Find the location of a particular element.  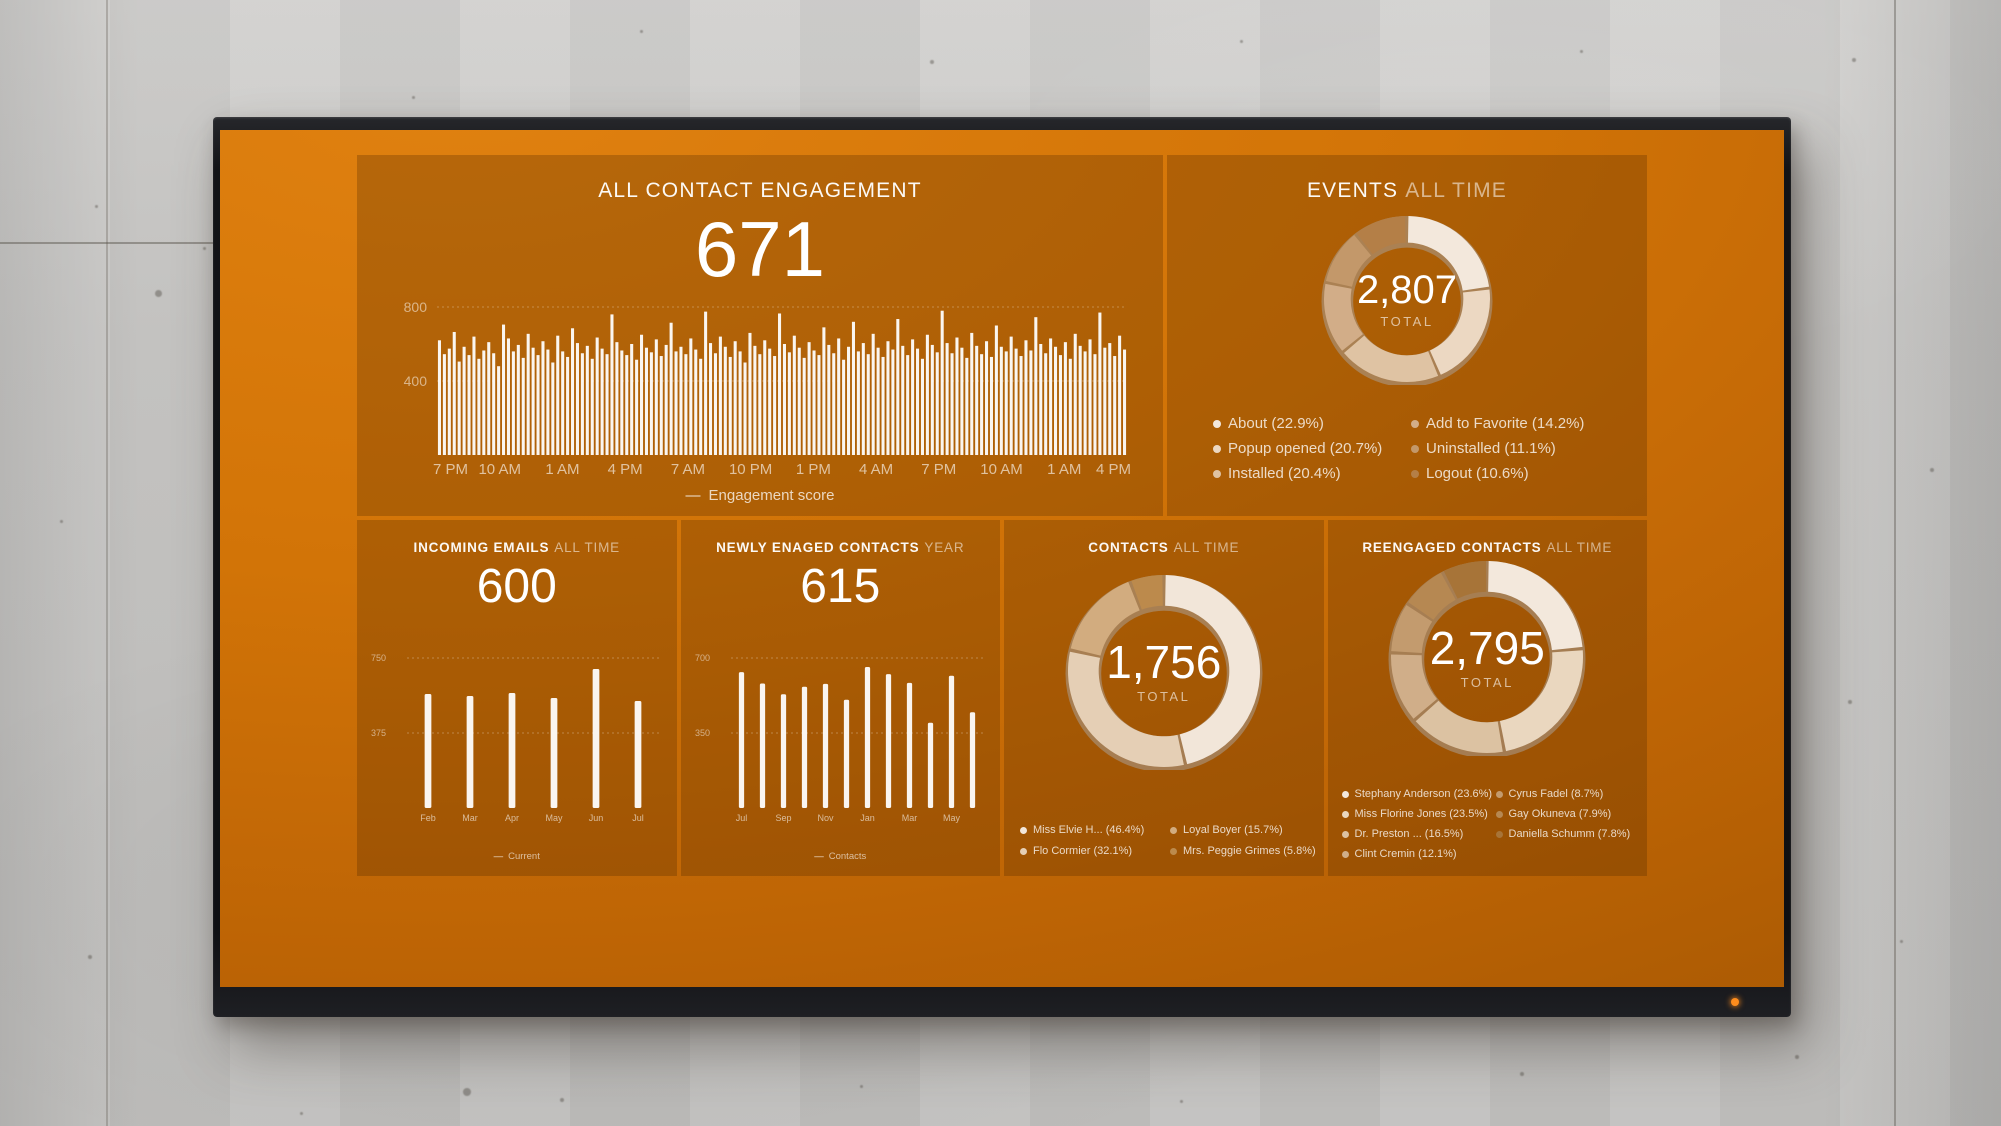

legend-label: Add to Favorite (14.2%) is located at coordinates (1505, 423).